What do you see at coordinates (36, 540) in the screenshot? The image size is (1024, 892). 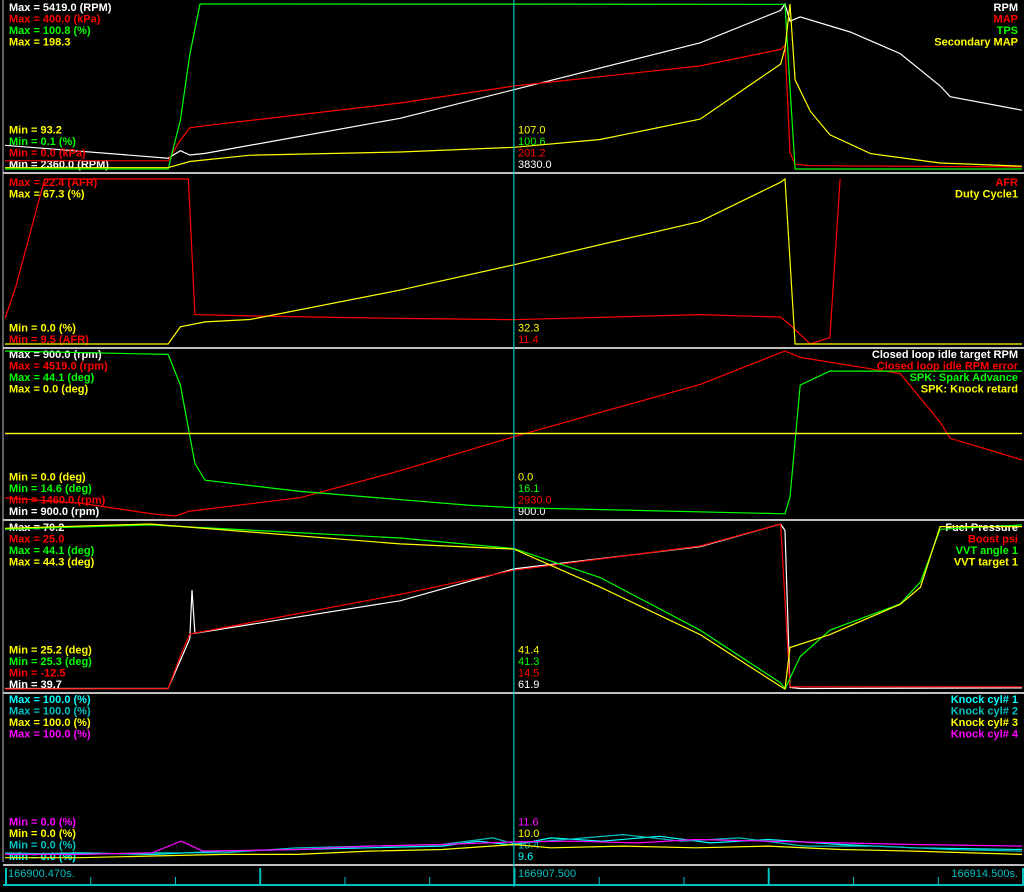 I see `max-label: Max = 25.0` at bounding box center [36, 540].